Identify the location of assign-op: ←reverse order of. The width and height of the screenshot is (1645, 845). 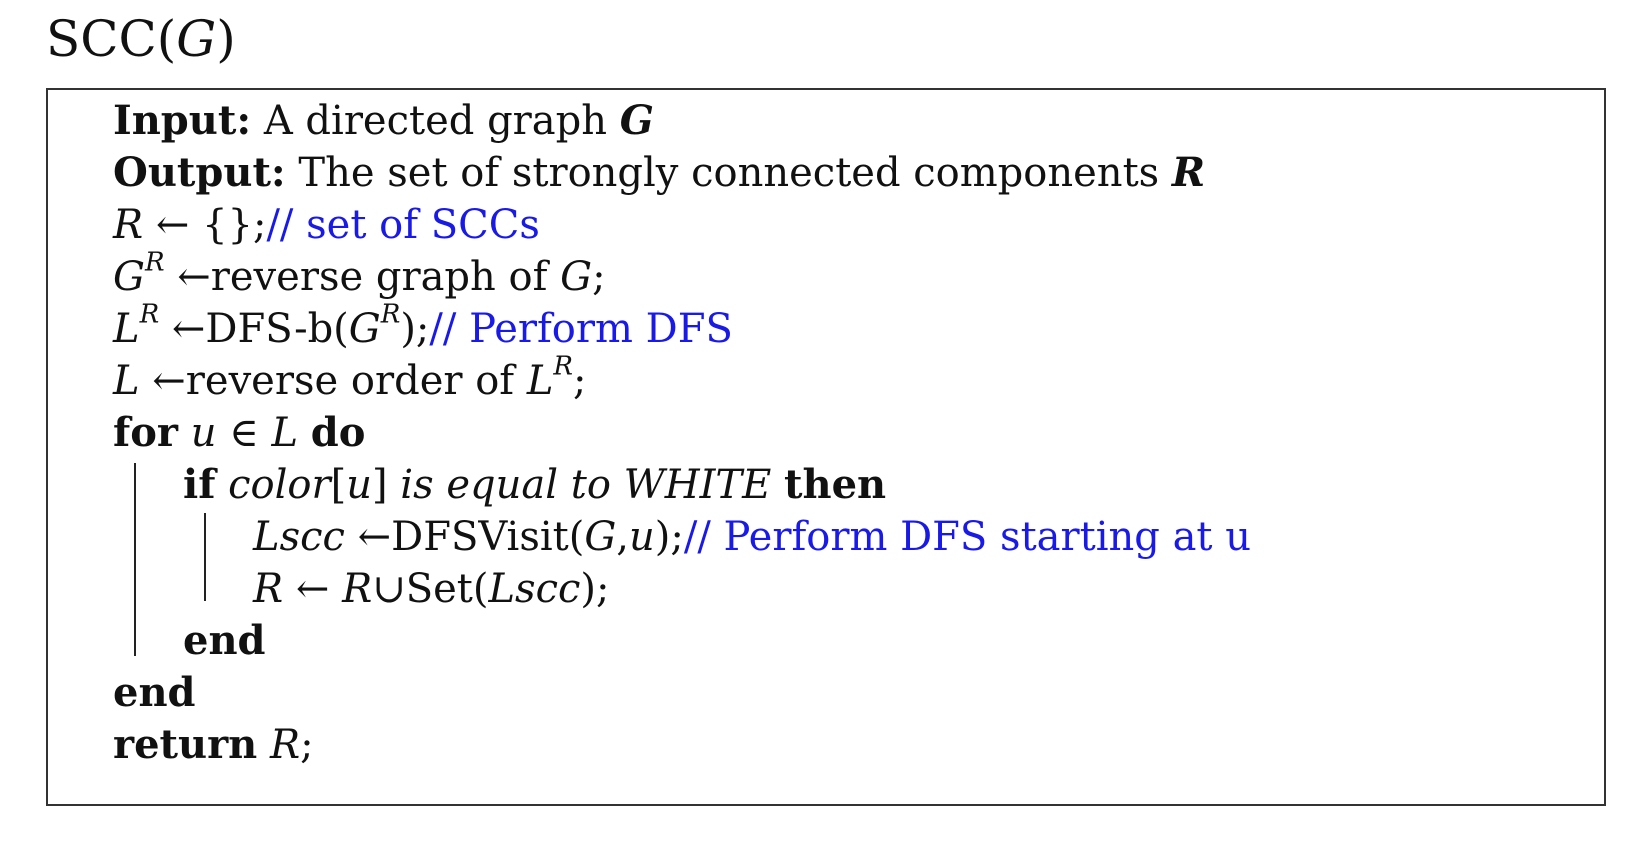
(333, 381).